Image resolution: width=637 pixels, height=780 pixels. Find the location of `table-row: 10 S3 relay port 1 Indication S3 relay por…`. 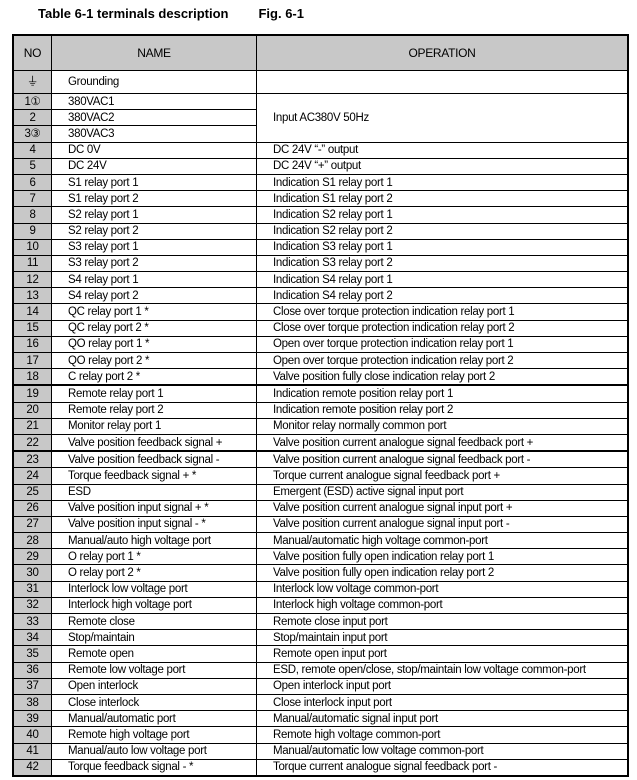

table-row: 10 S3 relay port 1 Indication S3 relay por… is located at coordinates (320, 247).